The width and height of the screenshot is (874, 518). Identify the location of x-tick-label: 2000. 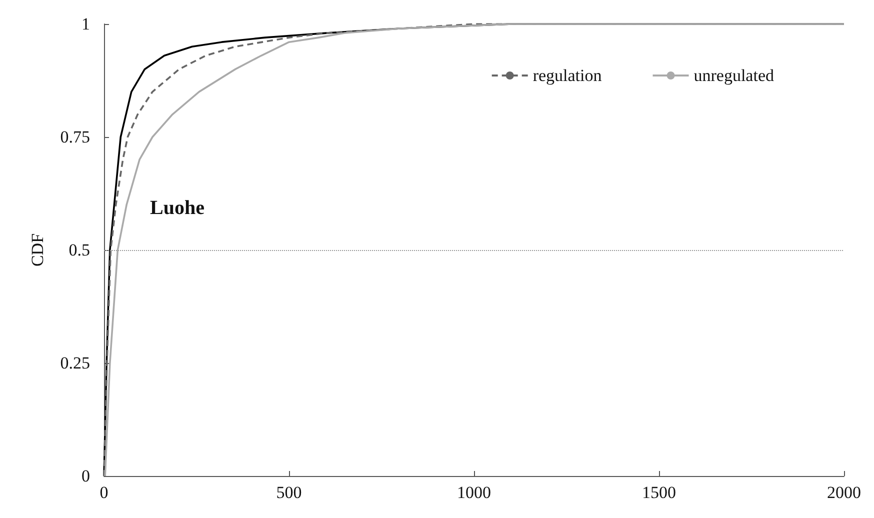
(844, 492).